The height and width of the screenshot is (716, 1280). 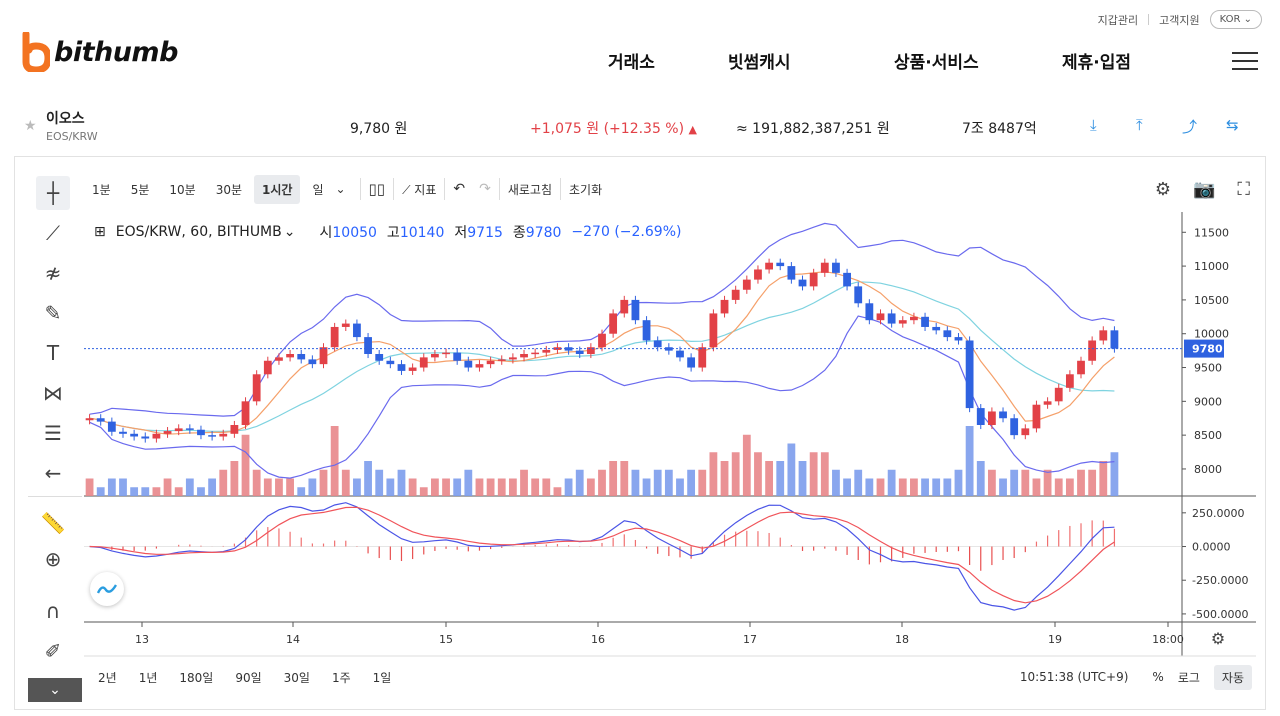 What do you see at coordinates (1093, 125) in the screenshot?
I see `deposit-icon: ⤓` at bounding box center [1093, 125].